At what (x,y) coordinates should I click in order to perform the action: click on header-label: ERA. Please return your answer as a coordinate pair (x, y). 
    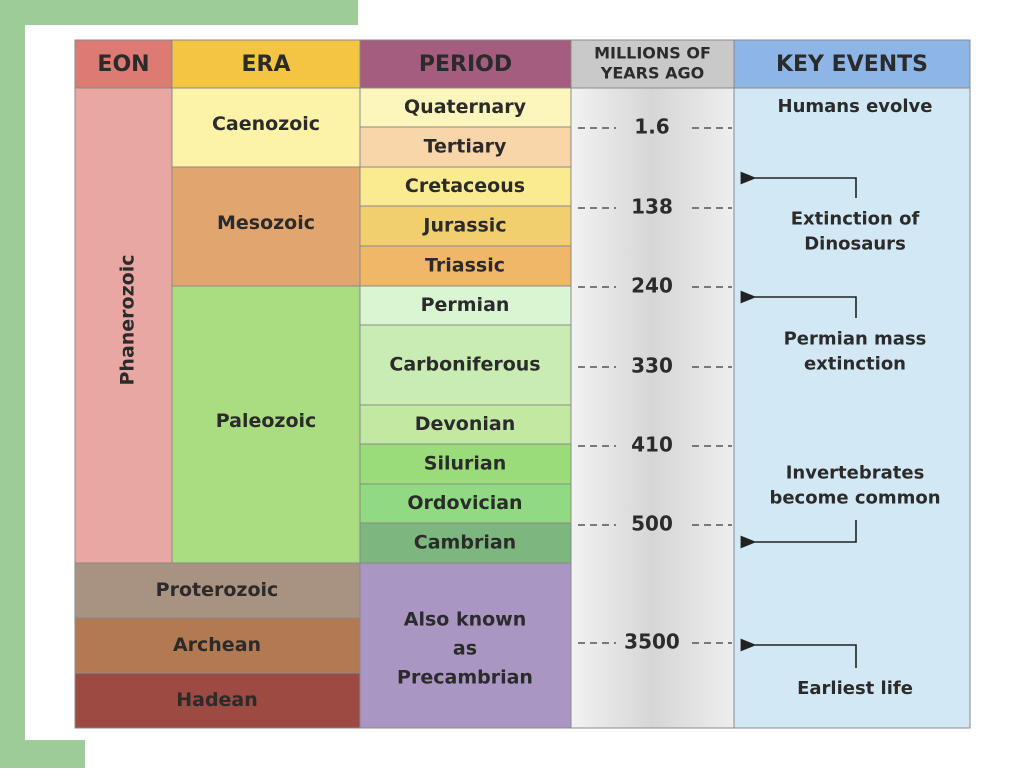
    Looking at the image, I should click on (266, 64).